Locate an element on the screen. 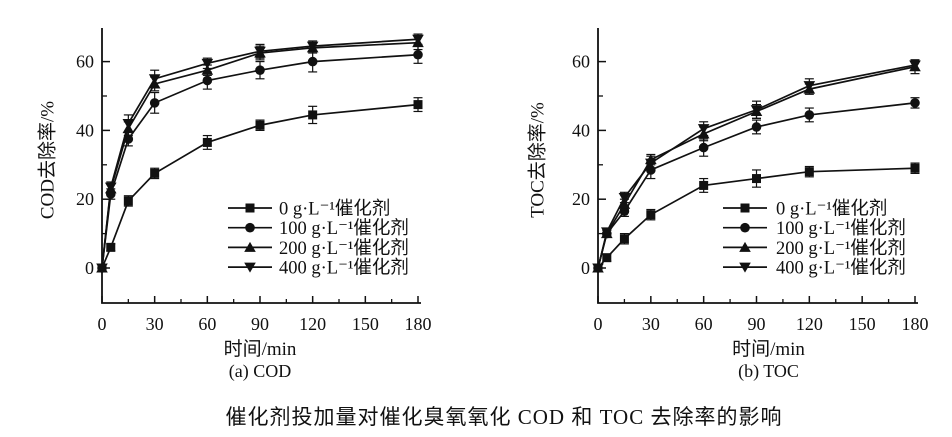 This screenshot has height=437, width=952. figure-caption: 催化剂投加量对催化臭氧氧化 COD 和 TOC 去除率的影响 is located at coordinates (504, 417).